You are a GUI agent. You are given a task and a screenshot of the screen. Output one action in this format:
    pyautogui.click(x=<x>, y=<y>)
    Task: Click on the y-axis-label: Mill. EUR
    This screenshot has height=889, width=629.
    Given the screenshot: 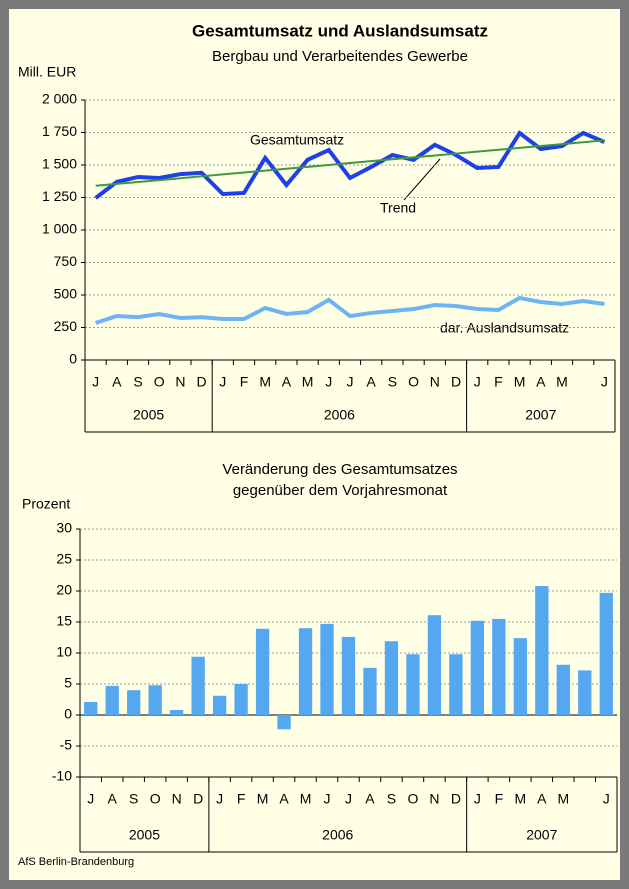 What is the action you would take?
    pyautogui.click(x=47, y=72)
    